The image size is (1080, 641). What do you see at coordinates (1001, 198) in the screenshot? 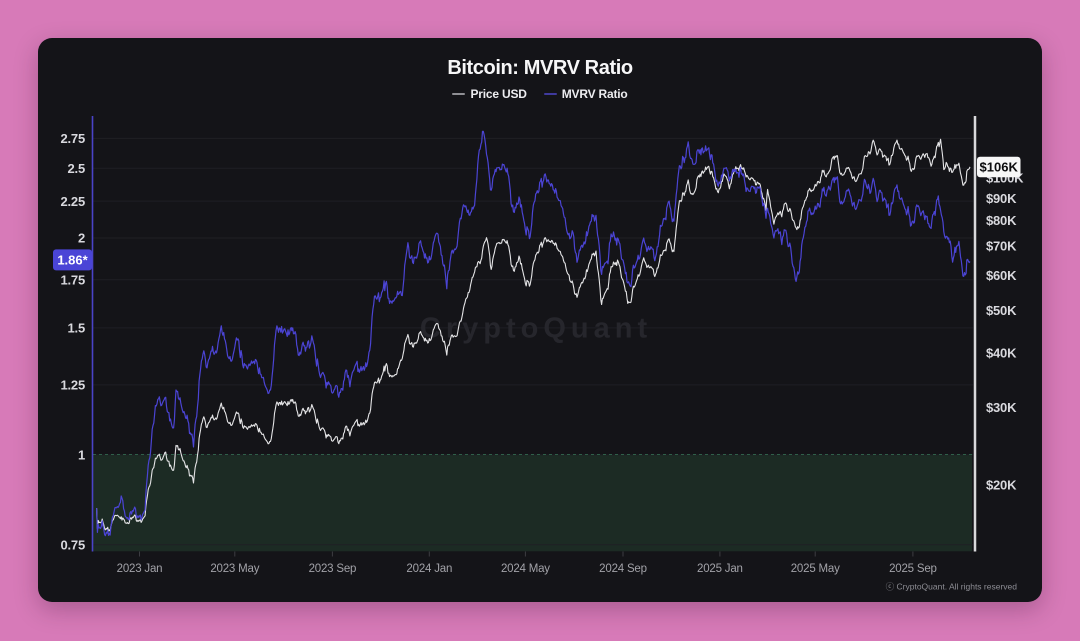
I see `svg-text: $90K` at bounding box center [1001, 198].